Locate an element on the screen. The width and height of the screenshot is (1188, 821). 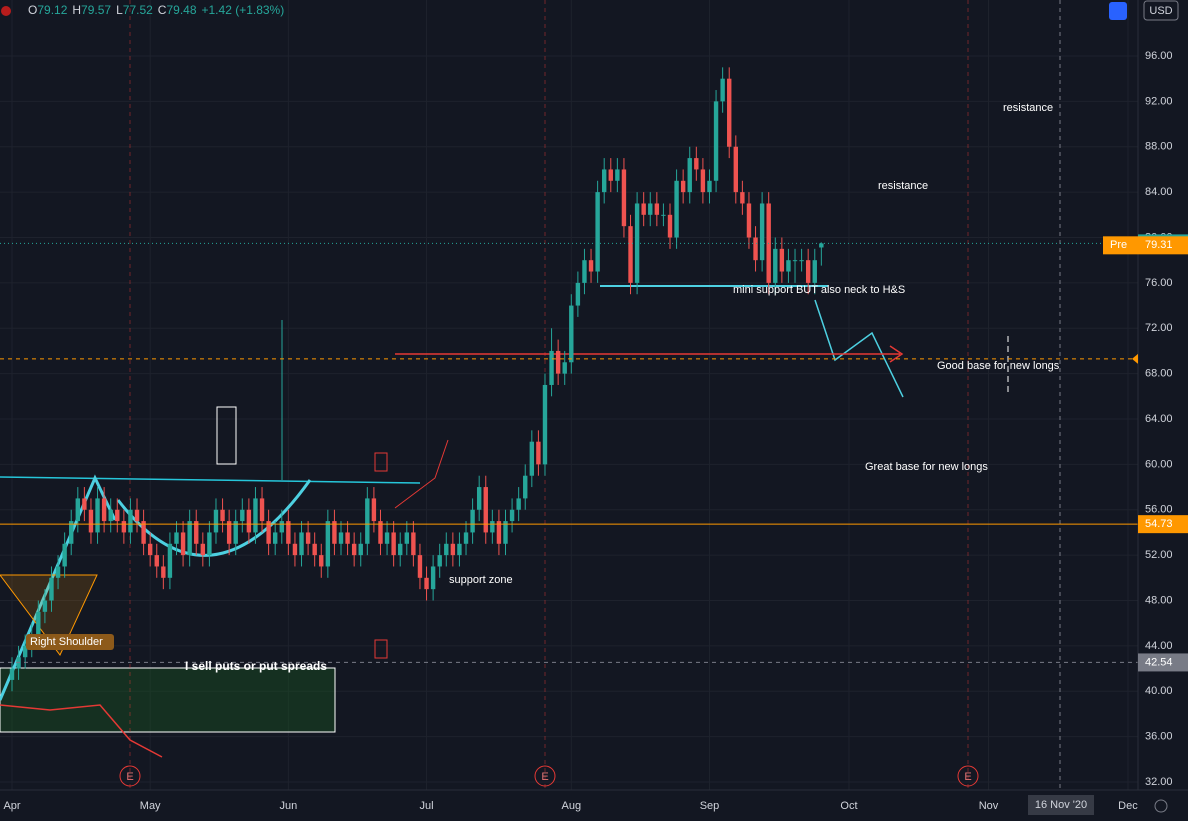
y-tick-label: 76.00 is located at coordinates (1159, 283).